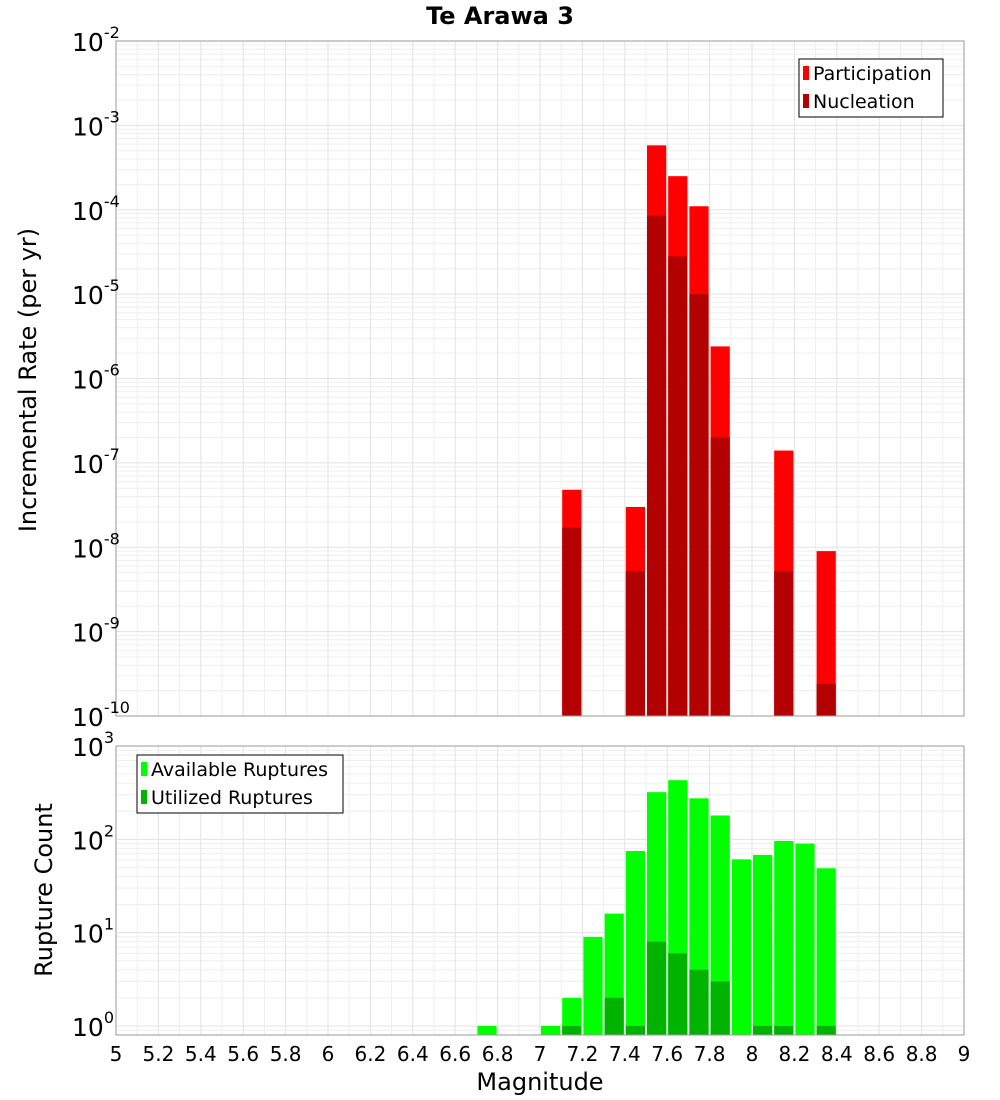 This screenshot has width=1000, height=1100. Describe the element at coordinates (44, 890) in the screenshot. I see `y-axis-label: Rupture Count` at that location.